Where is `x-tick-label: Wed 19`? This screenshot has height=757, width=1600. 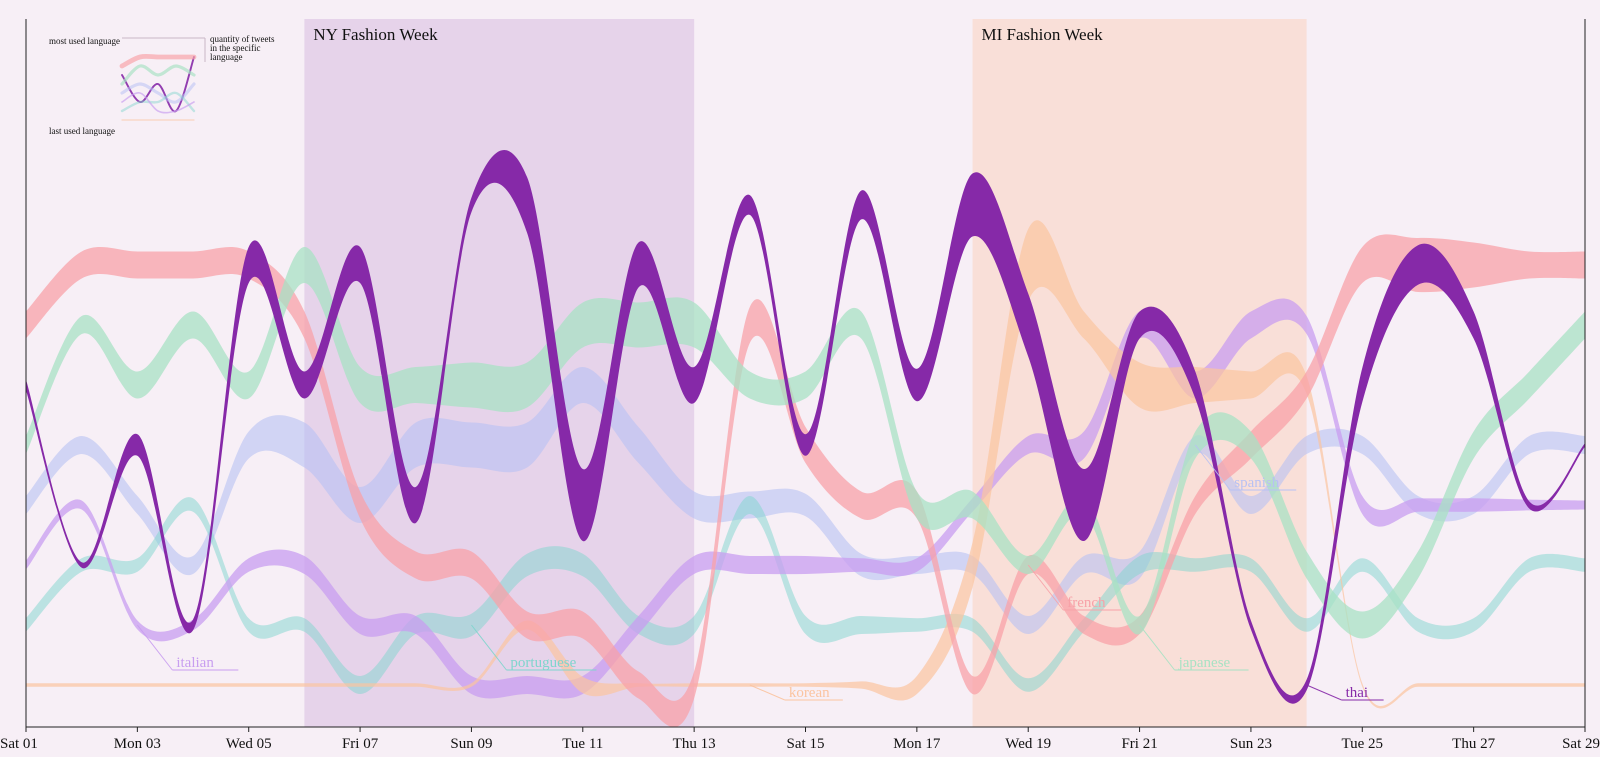
x-tick-label: Wed 19 is located at coordinates (1028, 744).